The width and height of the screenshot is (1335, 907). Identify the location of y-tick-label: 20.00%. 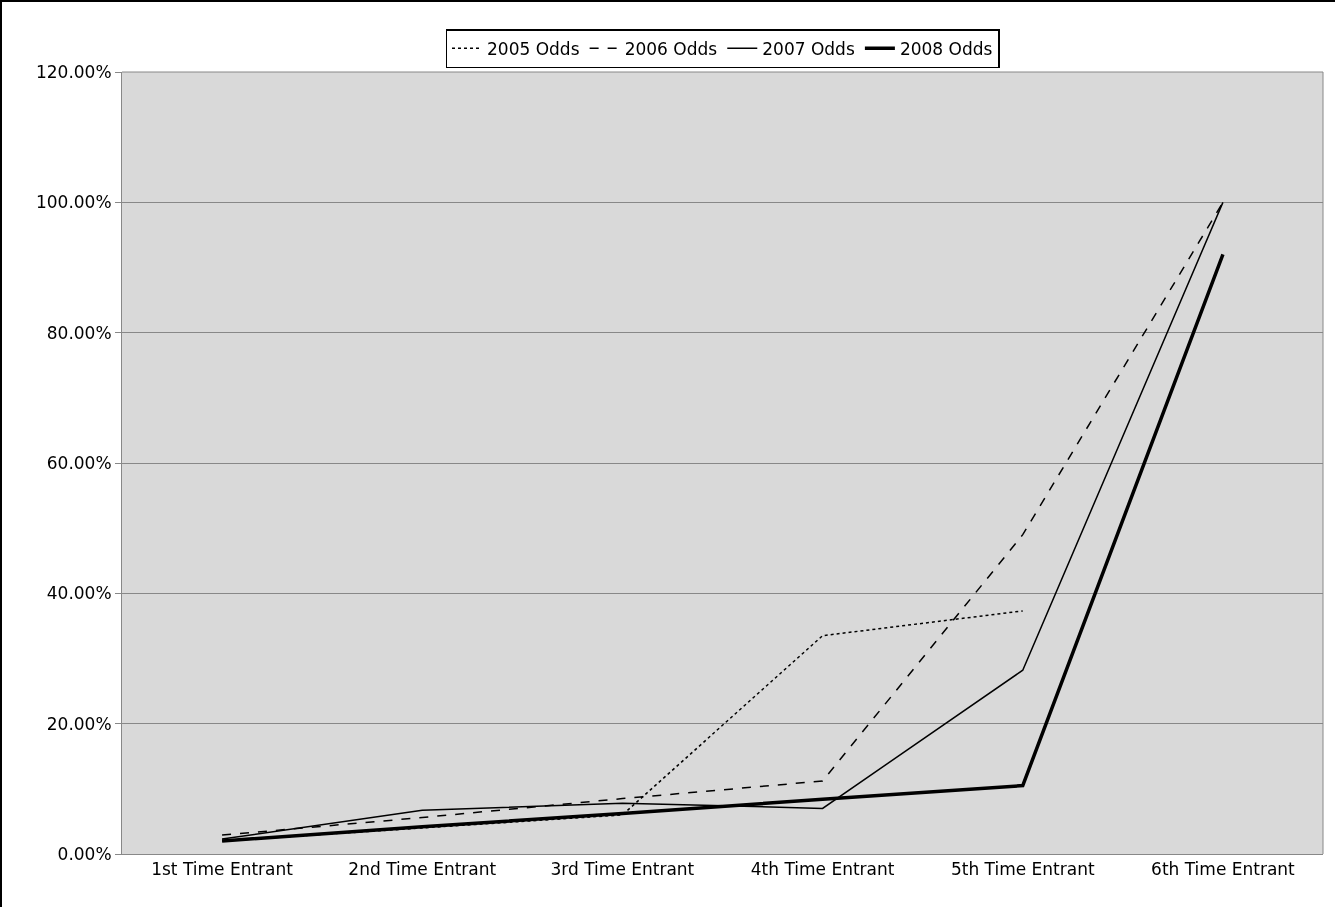
(79, 723).